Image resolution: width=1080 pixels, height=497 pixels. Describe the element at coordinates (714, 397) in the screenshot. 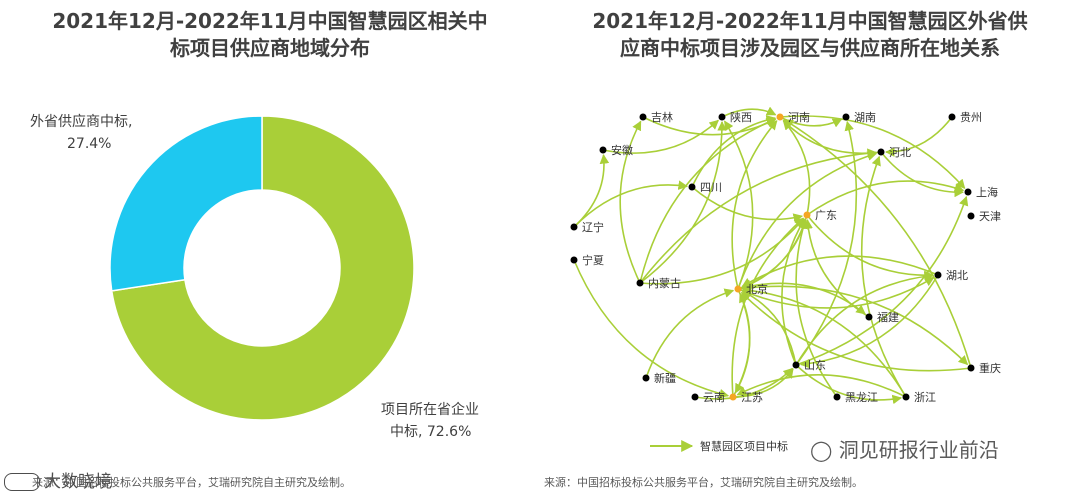

I see `node-label-yunnan: 云南` at that location.